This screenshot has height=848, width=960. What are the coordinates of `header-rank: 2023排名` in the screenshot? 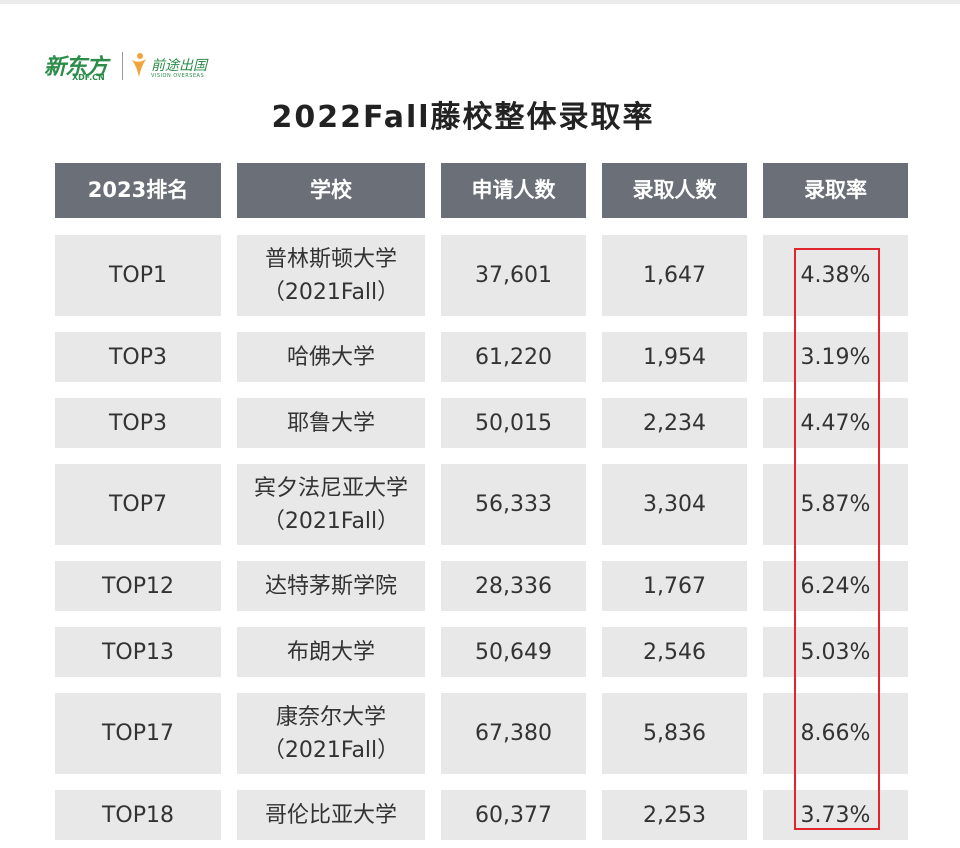 It's located at (138, 190).